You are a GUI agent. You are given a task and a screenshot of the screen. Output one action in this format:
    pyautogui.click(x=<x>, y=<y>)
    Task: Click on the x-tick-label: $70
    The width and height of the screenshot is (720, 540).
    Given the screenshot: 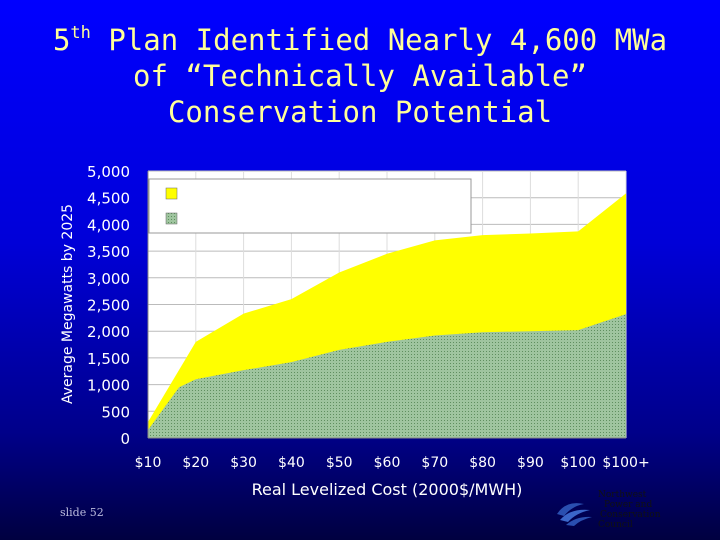 What is the action you would take?
    pyautogui.click(x=434, y=463)
    